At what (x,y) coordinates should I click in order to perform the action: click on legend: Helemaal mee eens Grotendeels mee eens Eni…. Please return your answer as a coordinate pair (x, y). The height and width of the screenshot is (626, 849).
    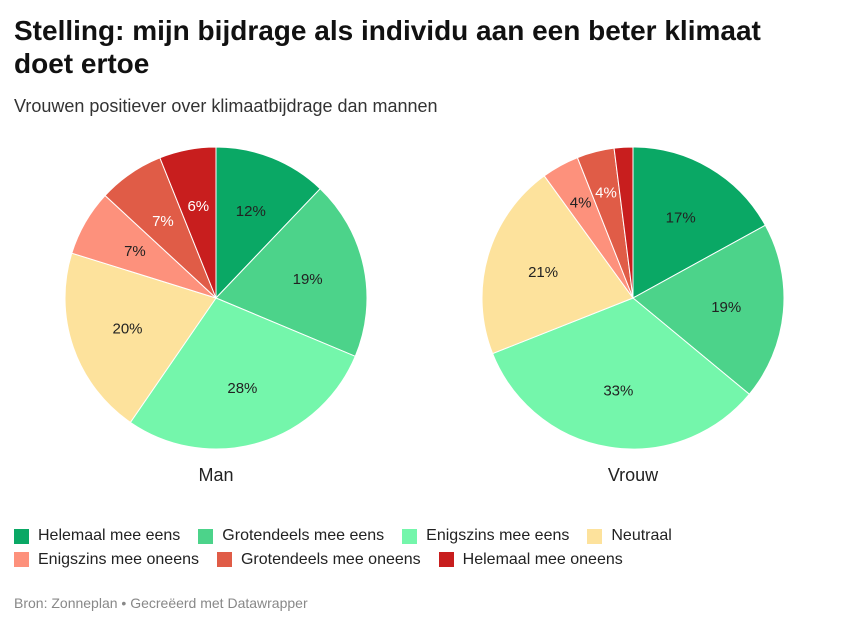
    Looking at the image, I should click on (364, 548).